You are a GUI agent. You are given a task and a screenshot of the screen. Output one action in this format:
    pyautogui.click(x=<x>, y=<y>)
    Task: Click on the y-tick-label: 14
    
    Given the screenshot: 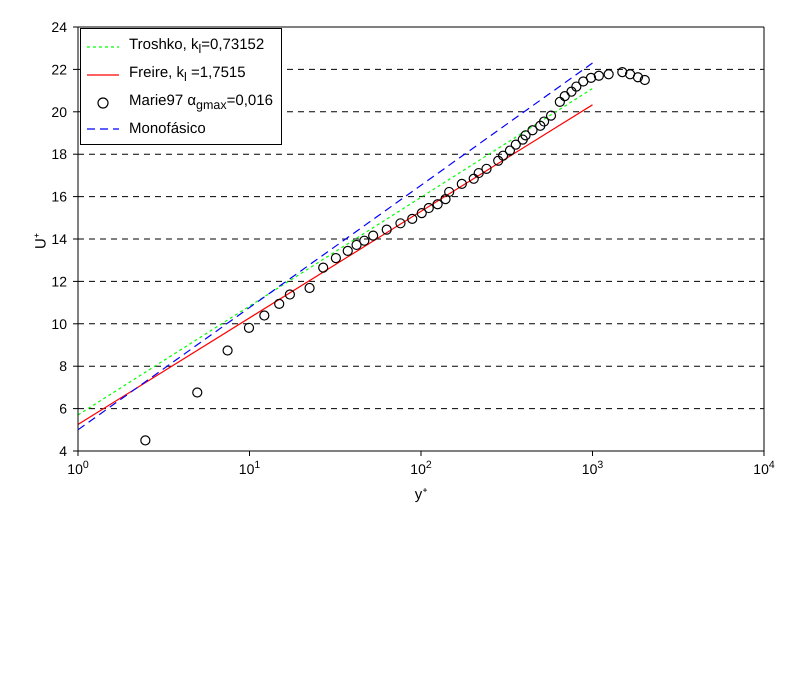 What is the action you would take?
    pyautogui.click(x=59, y=239)
    